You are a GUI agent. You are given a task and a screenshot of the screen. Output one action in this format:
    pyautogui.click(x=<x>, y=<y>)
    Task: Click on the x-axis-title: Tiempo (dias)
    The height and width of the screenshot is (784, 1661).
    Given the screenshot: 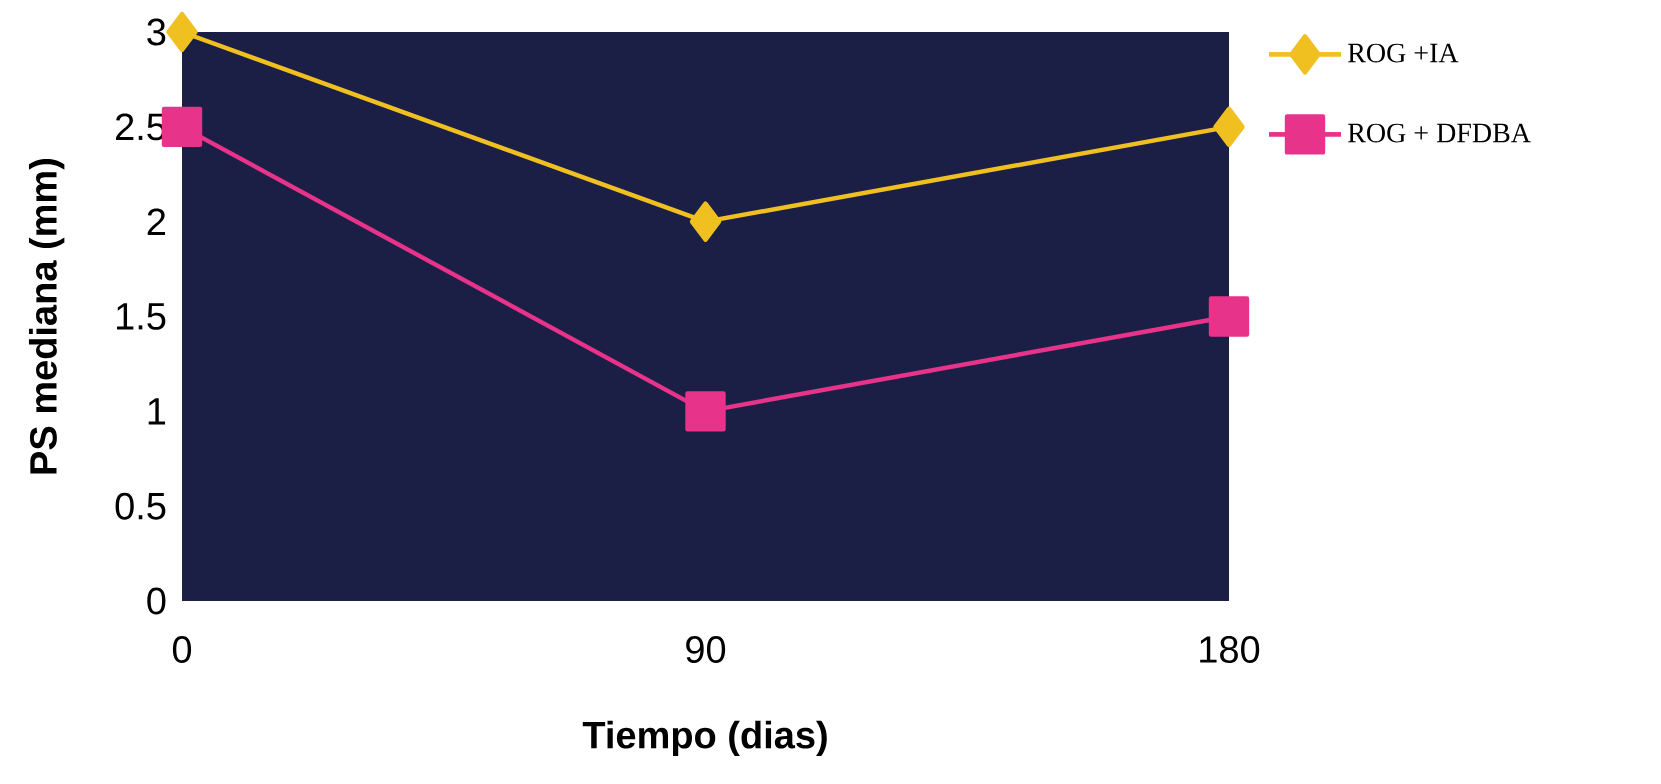 What is the action you would take?
    pyautogui.click(x=704, y=738)
    